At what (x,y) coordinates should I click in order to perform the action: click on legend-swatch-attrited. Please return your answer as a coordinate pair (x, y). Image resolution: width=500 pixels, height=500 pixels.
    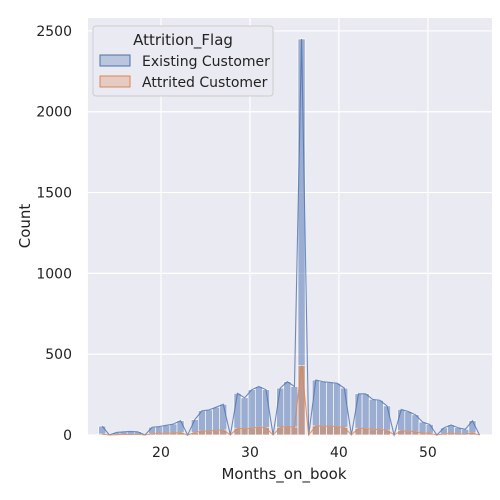
    Looking at the image, I should click on (115, 81).